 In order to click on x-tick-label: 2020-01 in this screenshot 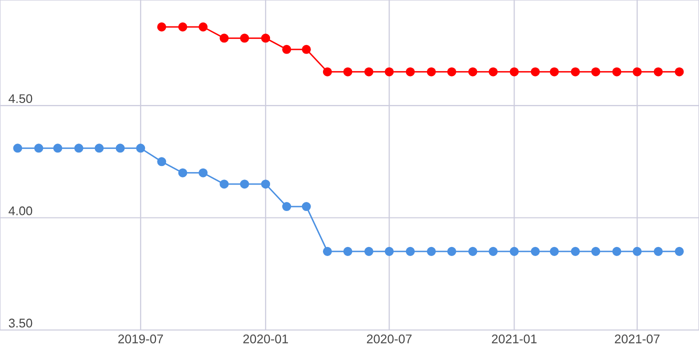, I will do `click(265, 339)`.